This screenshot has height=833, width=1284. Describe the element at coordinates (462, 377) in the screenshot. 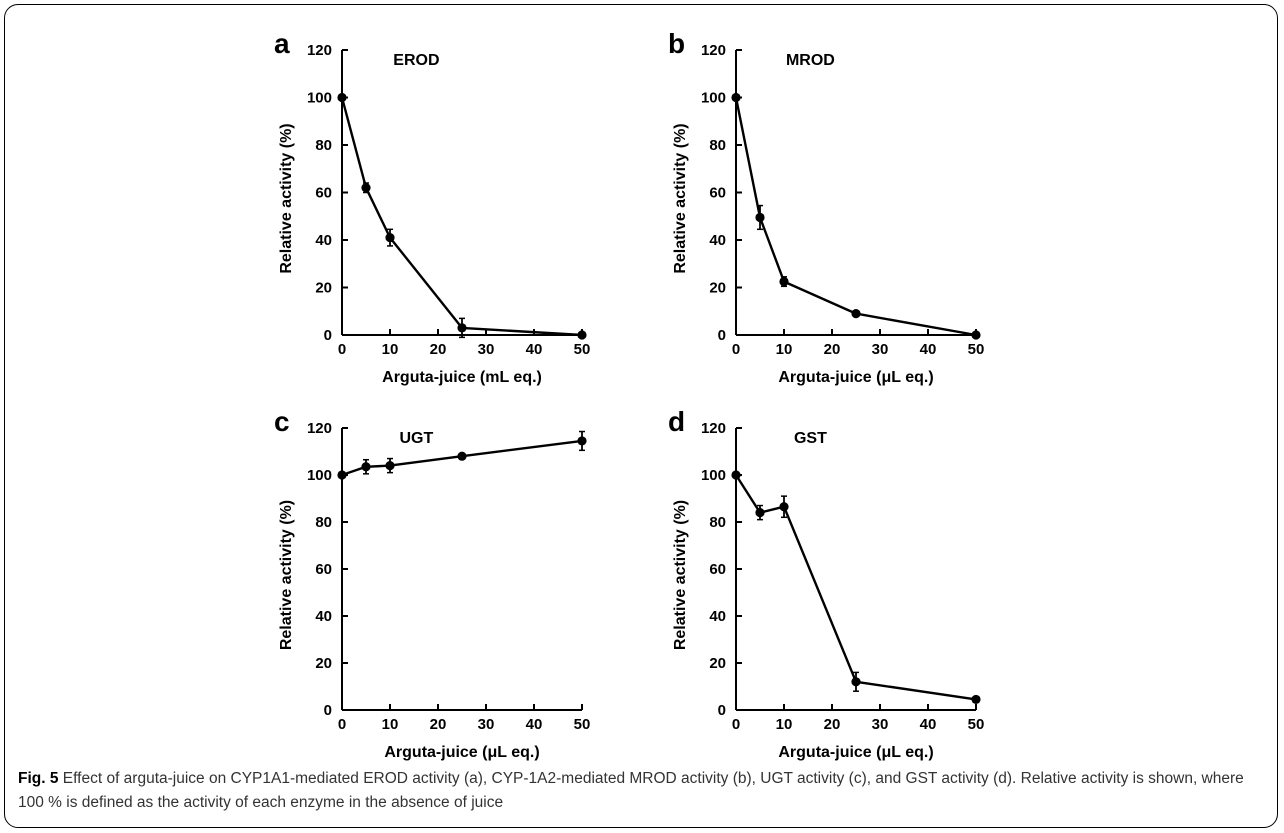

I see `x-axis-label: Arguta-juice (mL eq.)` at that location.